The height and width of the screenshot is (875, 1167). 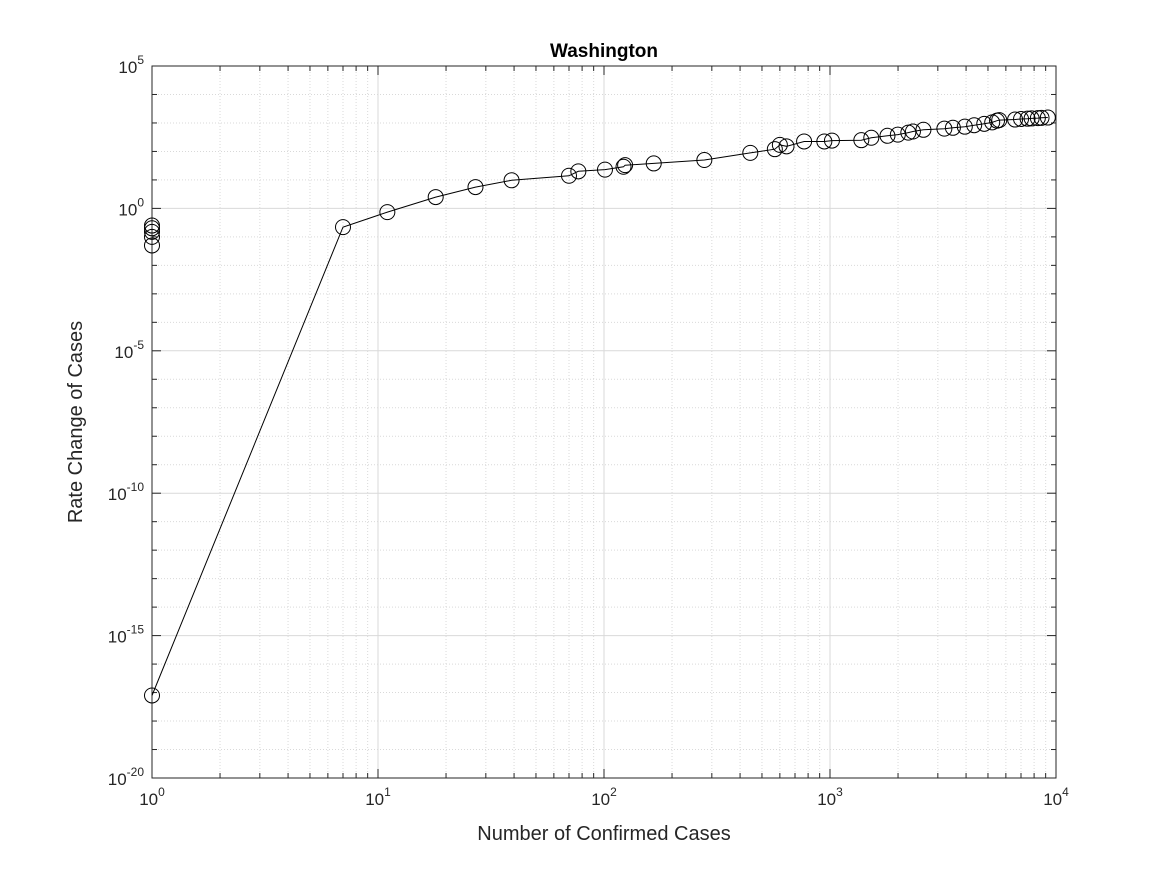 I want to click on x-tick-label: 10³, so click(x=830, y=797).